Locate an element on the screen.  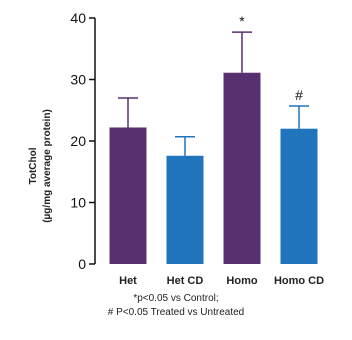
bar-het-cd is located at coordinates (185, 209).